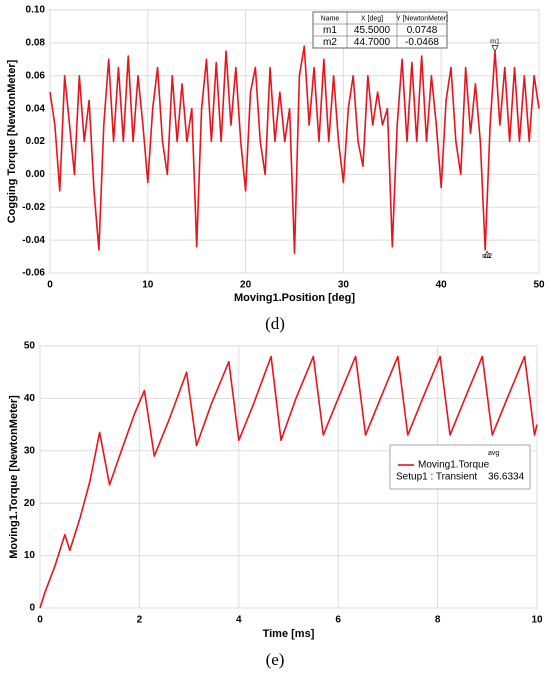 This screenshot has height=676, width=550. What do you see at coordinates (372, 18) in the screenshot?
I see `table-text: X [deg]` at bounding box center [372, 18].